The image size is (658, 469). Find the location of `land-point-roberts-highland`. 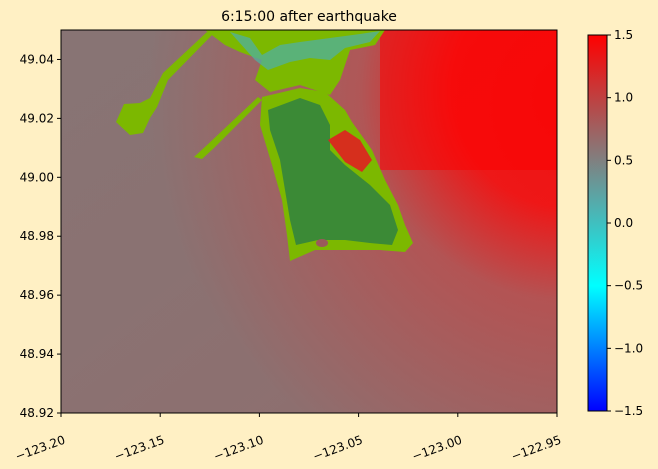

land-point-roberts-highland is located at coordinates (333, 171).